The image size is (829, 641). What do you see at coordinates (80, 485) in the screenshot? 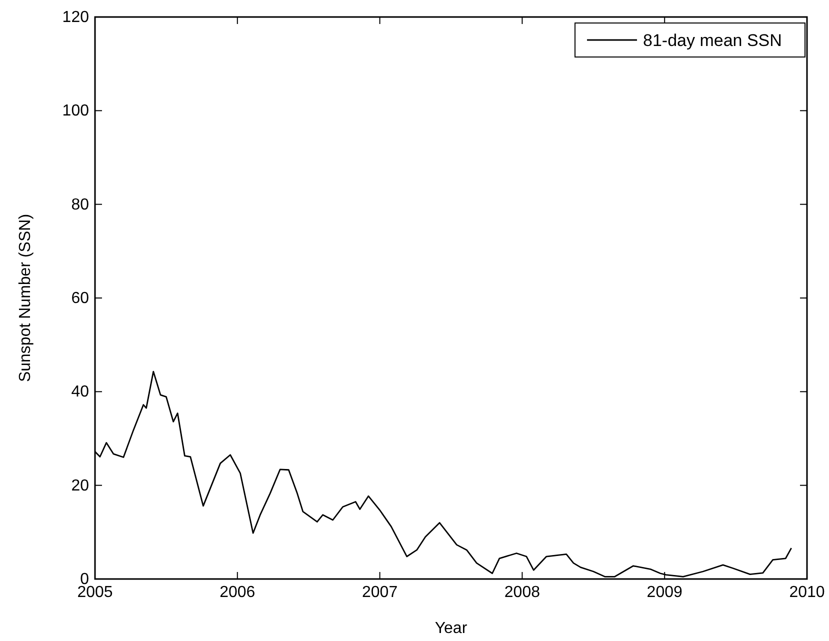
I see `y-tick-label: 20` at bounding box center [80, 485].